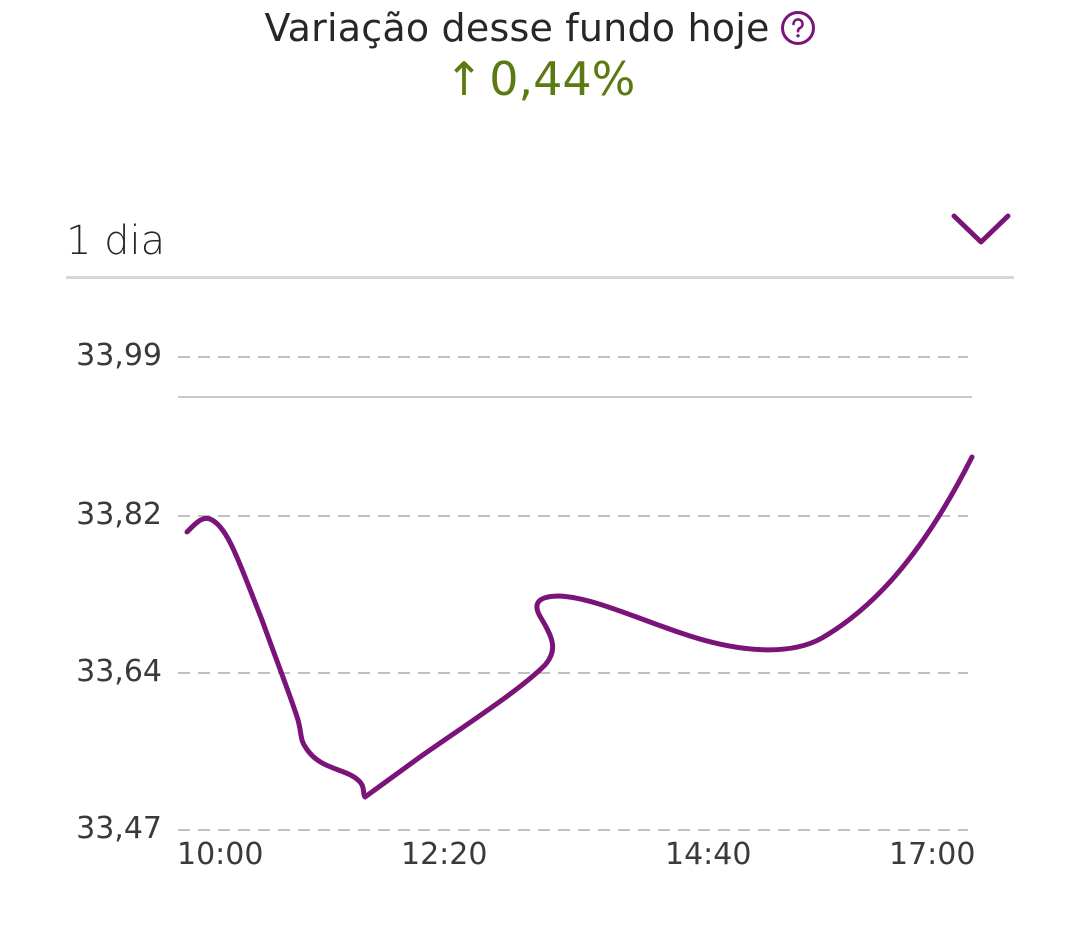  I want to click on y-tick-label: 33,82, so click(119, 514).